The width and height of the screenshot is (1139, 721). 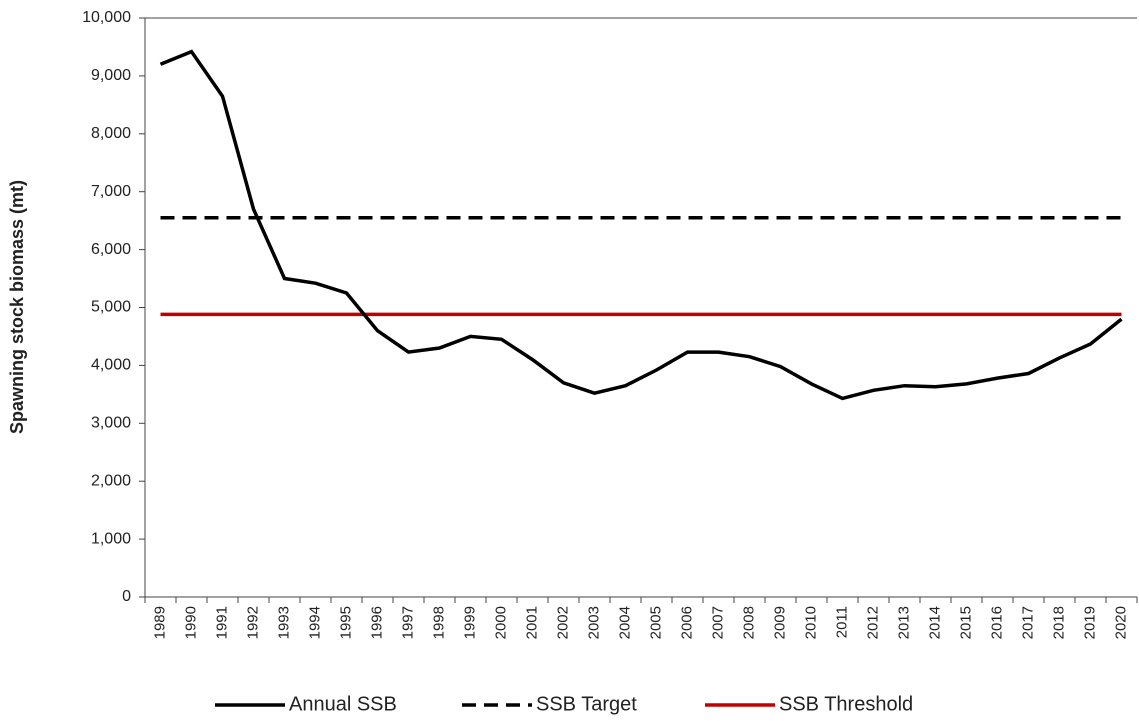 What do you see at coordinates (996, 622) in the screenshot?
I see `x-tick-label: 2016` at bounding box center [996, 622].